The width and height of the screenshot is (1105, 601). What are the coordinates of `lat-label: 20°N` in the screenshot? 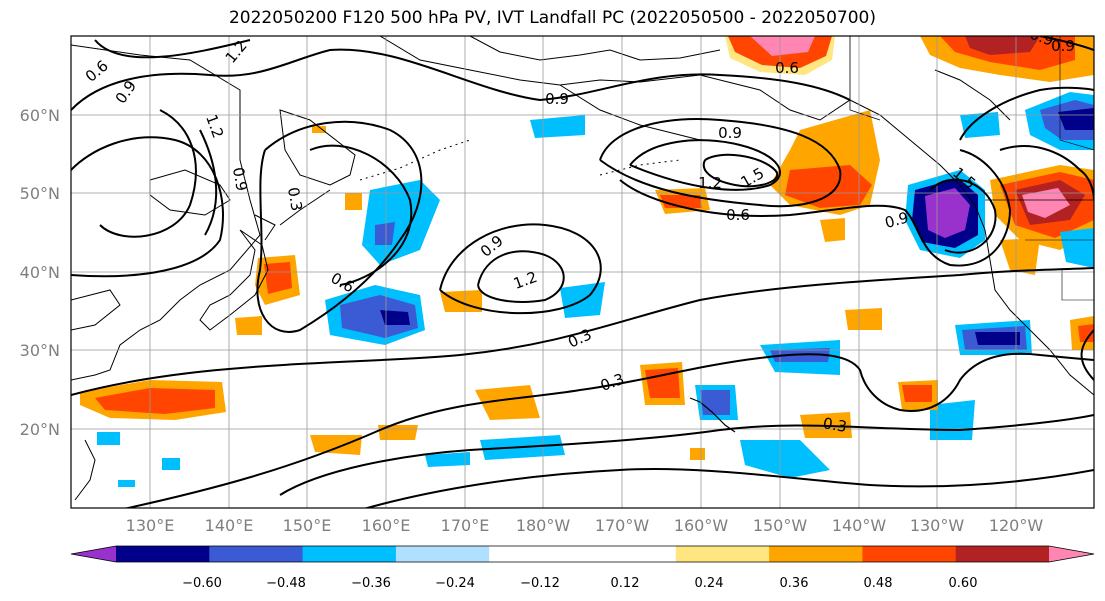 It's located at (40, 429).